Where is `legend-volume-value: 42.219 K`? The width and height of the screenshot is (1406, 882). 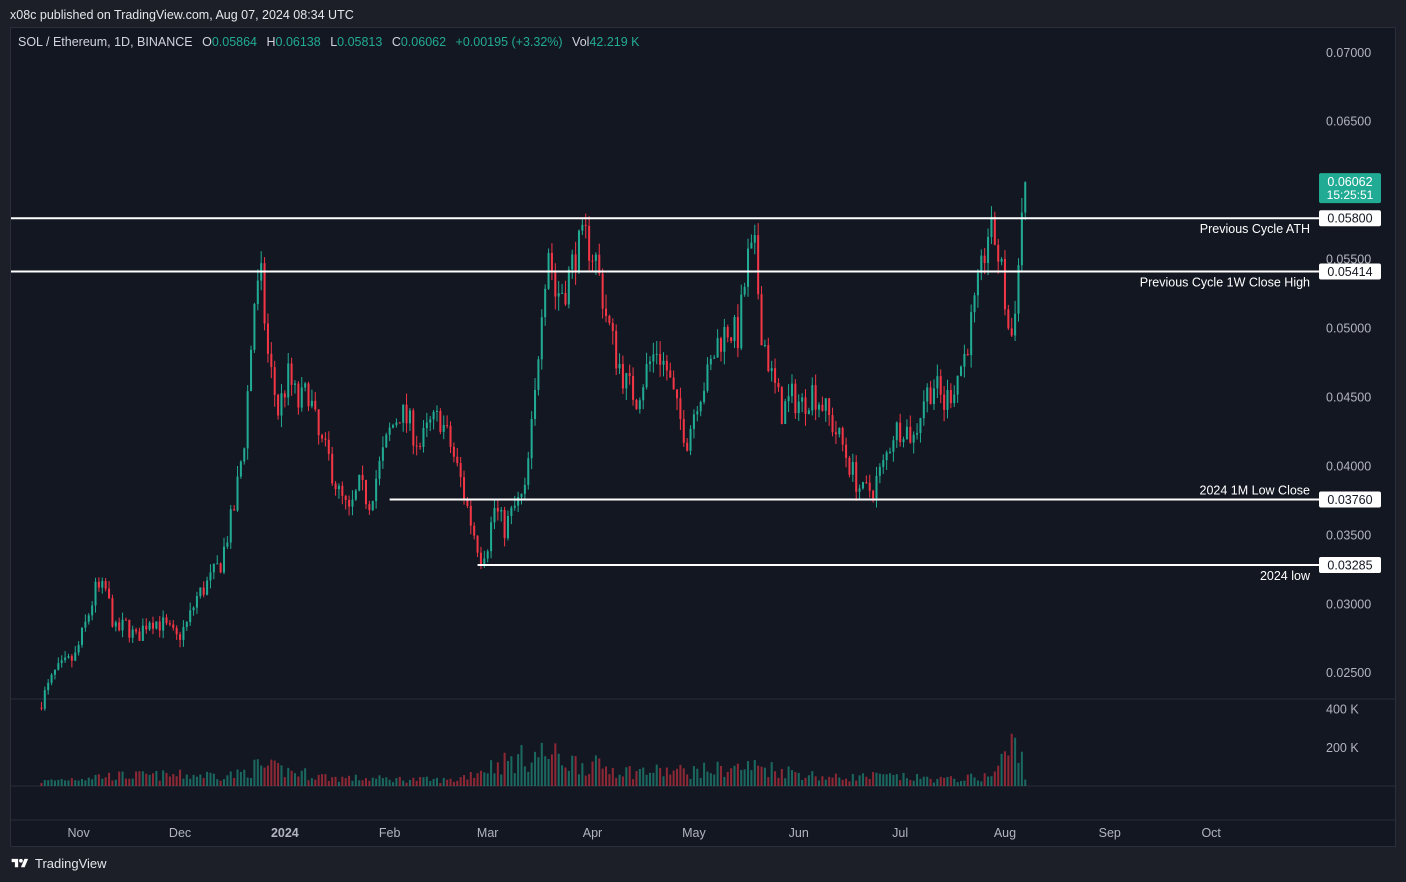 legend-volume-value: 42.219 K is located at coordinates (614, 42).